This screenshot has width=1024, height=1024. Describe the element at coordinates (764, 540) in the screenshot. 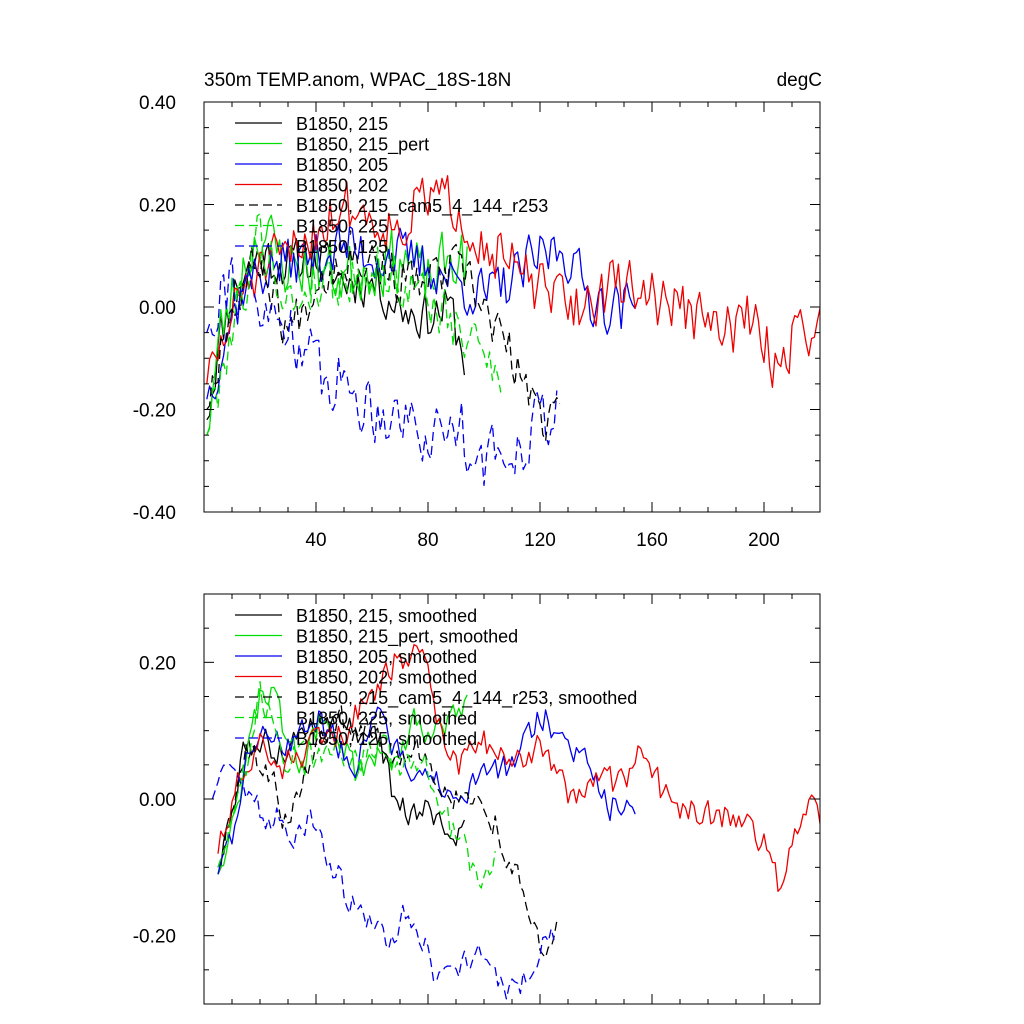

I see `x-tick-label: 200` at that location.